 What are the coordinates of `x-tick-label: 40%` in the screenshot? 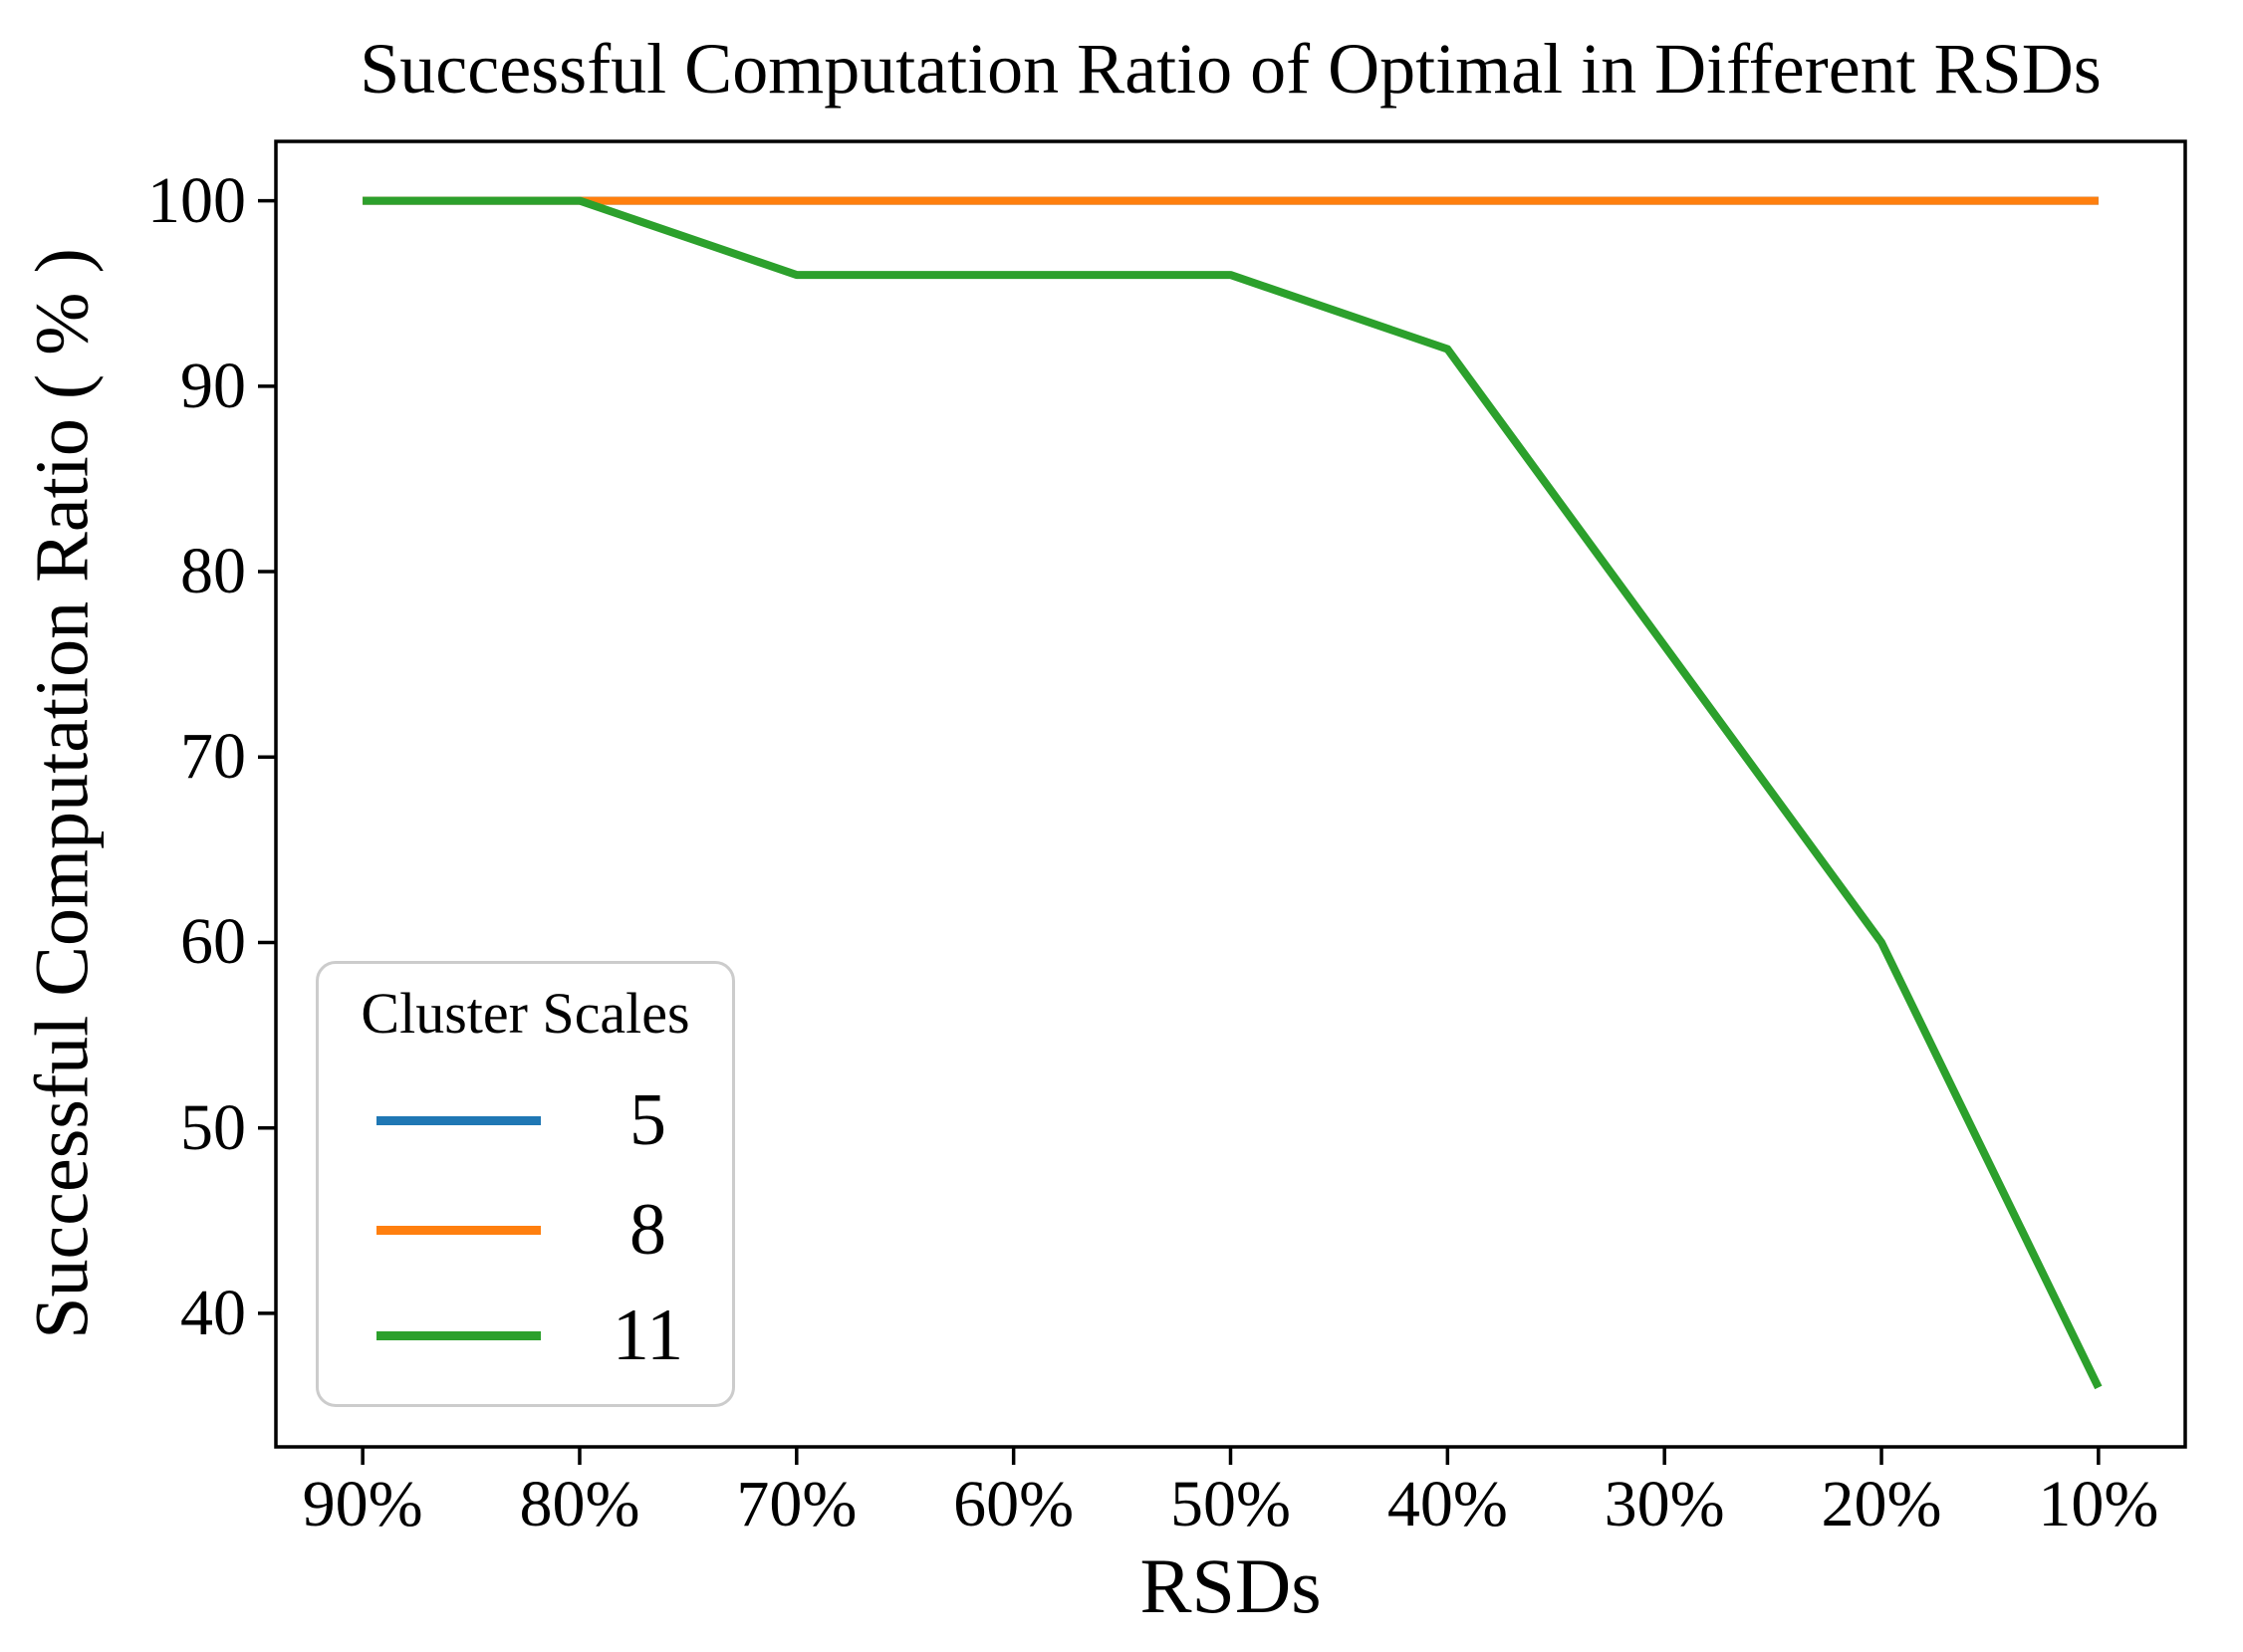 It's located at (1447, 1504).